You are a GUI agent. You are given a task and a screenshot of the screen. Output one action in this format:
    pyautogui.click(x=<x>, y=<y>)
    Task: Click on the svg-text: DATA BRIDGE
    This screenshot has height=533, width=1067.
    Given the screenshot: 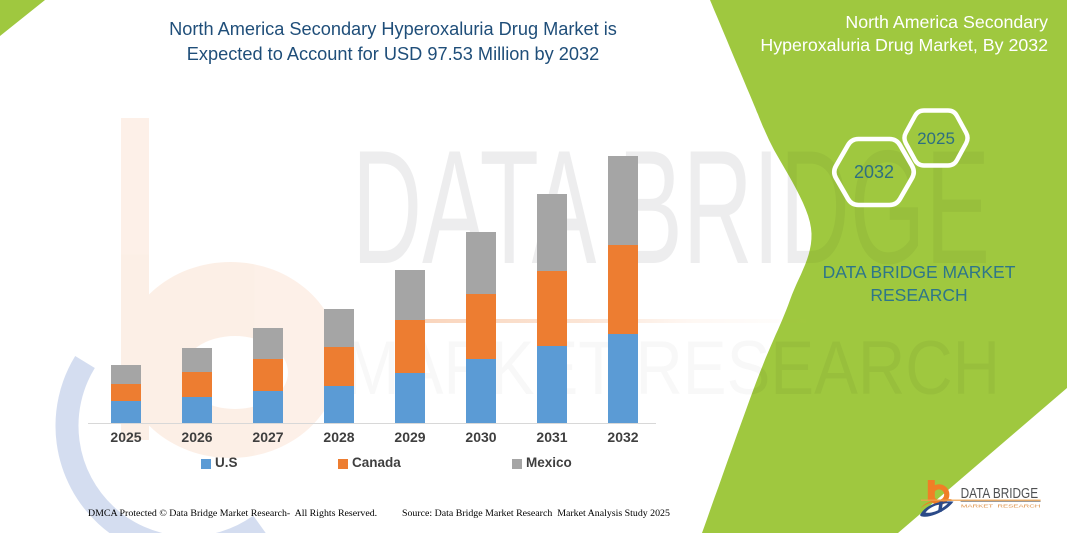 What is the action you would take?
    pyautogui.click(x=1000, y=494)
    